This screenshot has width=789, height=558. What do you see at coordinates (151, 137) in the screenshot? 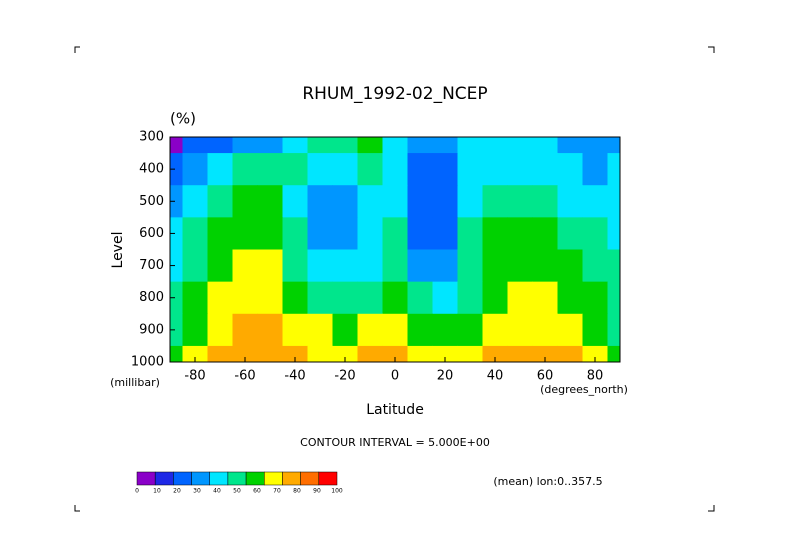
I see `y-tick-label: 300` at bounding box center [151, 137].